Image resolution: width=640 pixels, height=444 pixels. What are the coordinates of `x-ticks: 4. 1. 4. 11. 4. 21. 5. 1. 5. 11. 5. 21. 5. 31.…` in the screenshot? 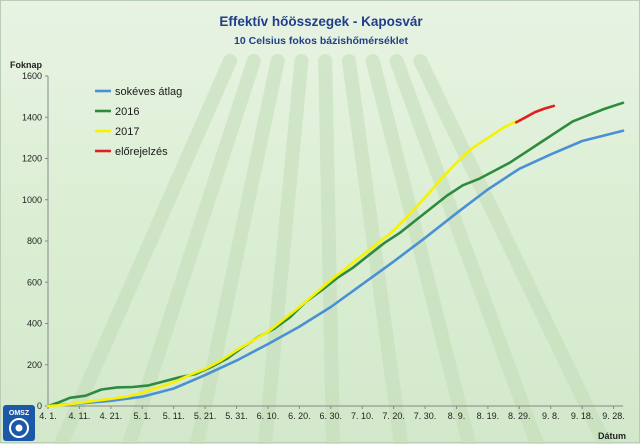 It's located at (332, 413).